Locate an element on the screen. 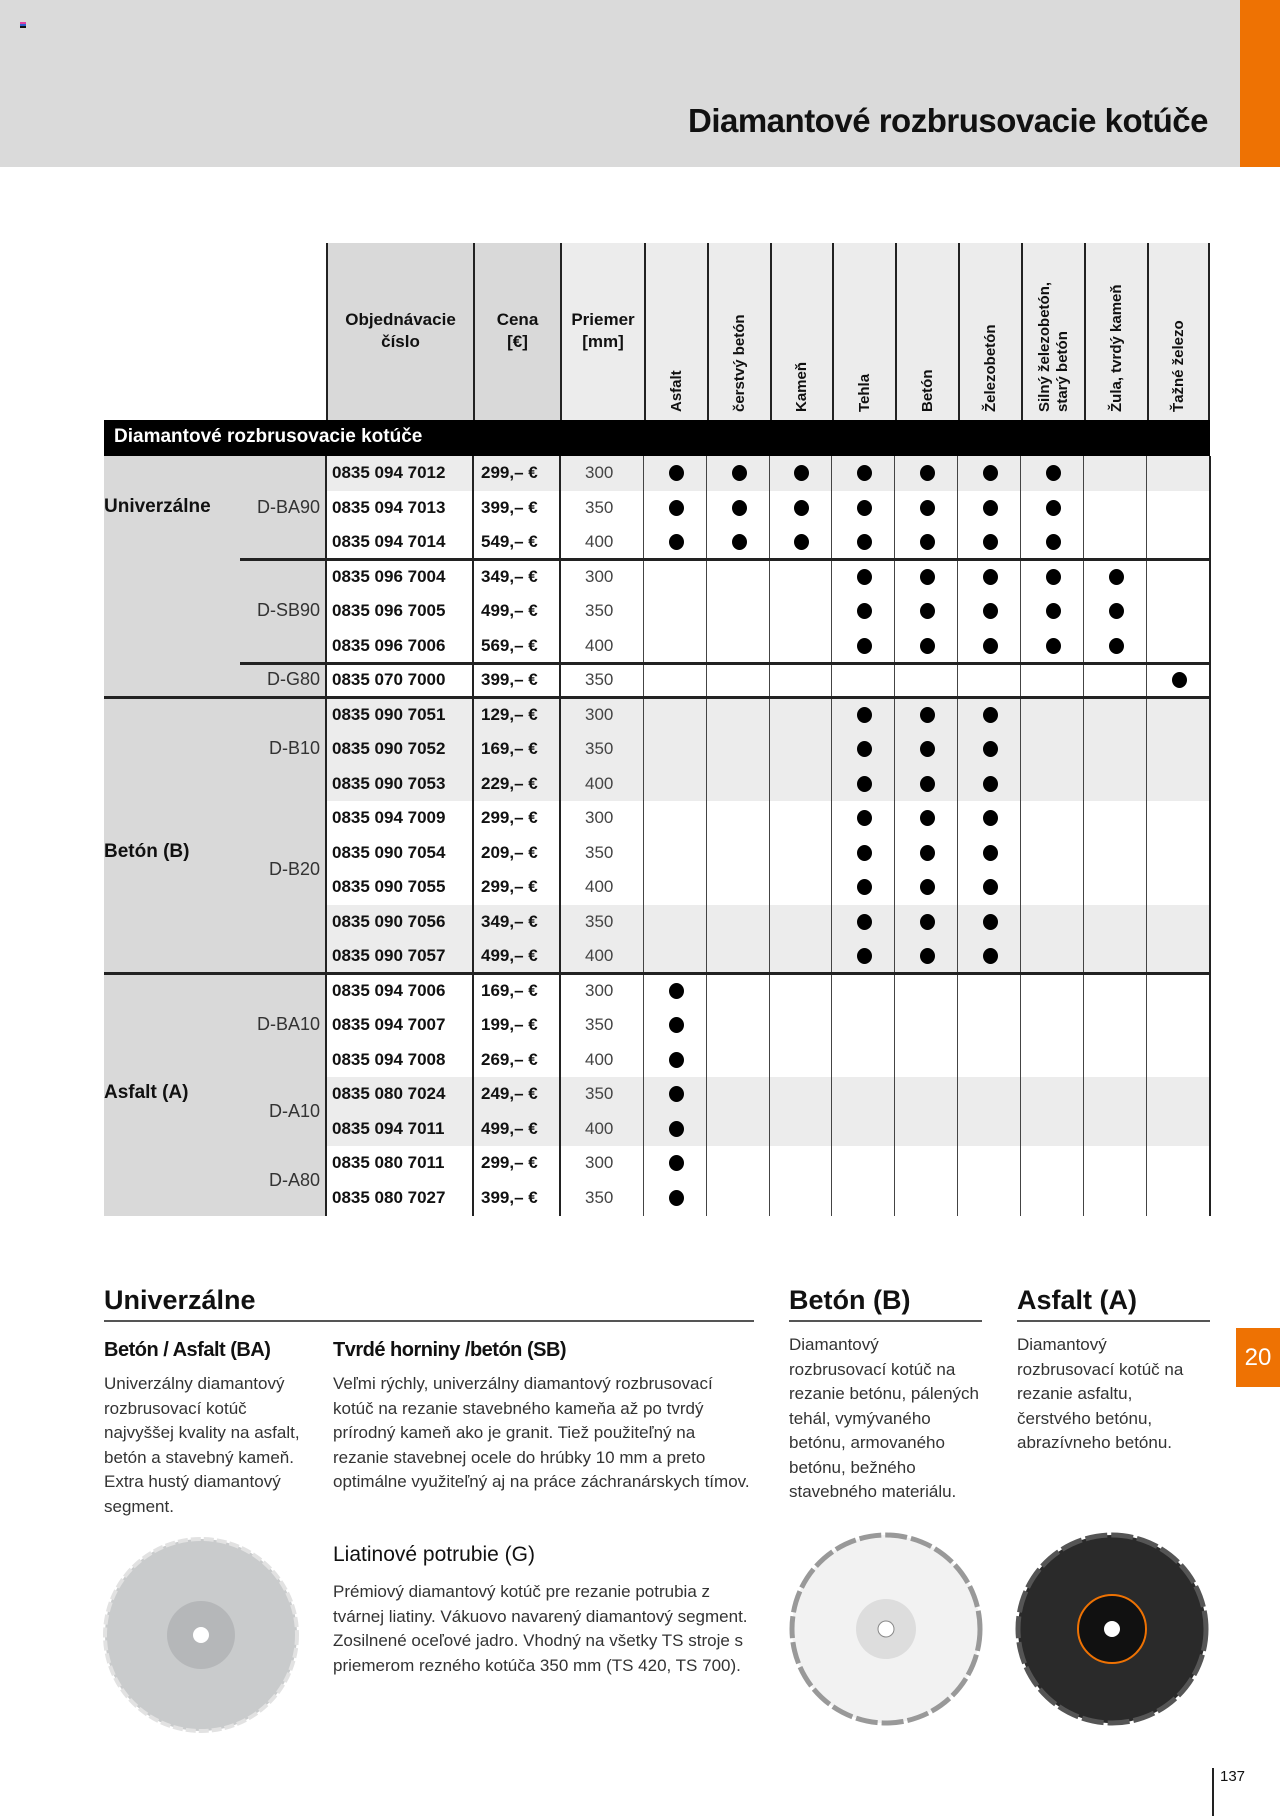 The image size is (1280, 1816). table-row: 0835 090 7054 209,– € 350 is located at coordinates (768, 853).